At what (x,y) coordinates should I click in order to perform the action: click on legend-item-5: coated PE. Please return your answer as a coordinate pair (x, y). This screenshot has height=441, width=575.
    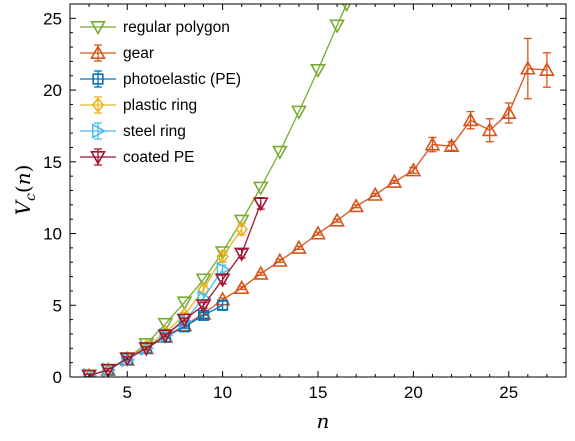
    Looking at the image, I should click on (137, 157).